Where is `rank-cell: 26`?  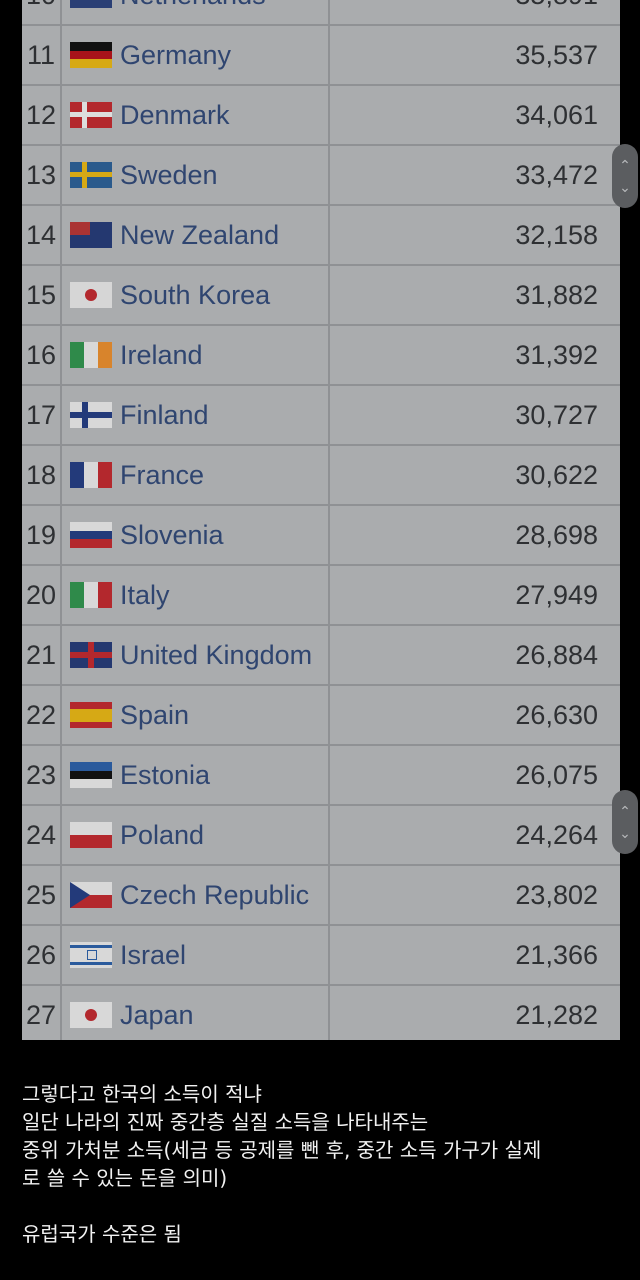
rank-cell: 26 is located at coordinates (42, 955).